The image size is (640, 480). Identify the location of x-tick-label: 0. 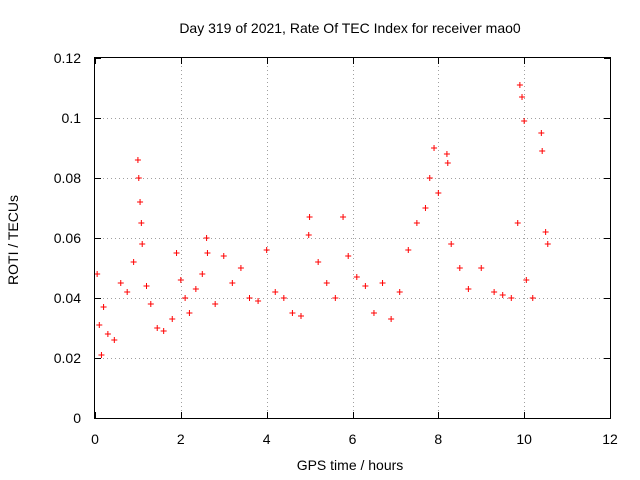
(95, 439).